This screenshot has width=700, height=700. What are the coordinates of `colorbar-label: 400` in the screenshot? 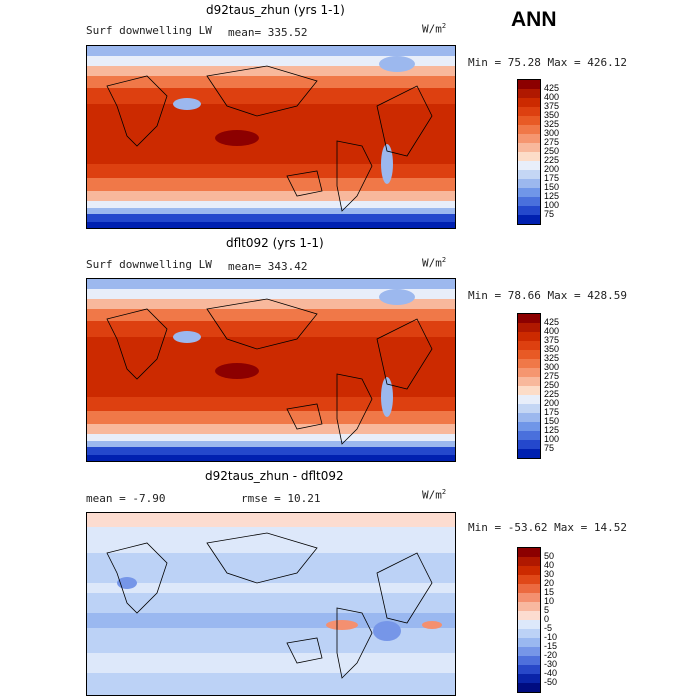 It's located at (552, 331).